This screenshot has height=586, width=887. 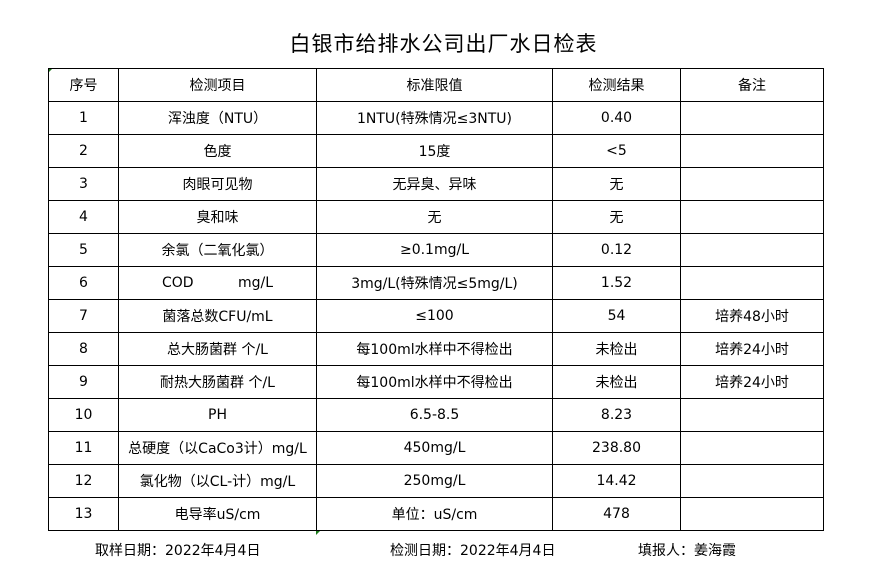 I want to click on cell-marker, so click(x=318, y=532).